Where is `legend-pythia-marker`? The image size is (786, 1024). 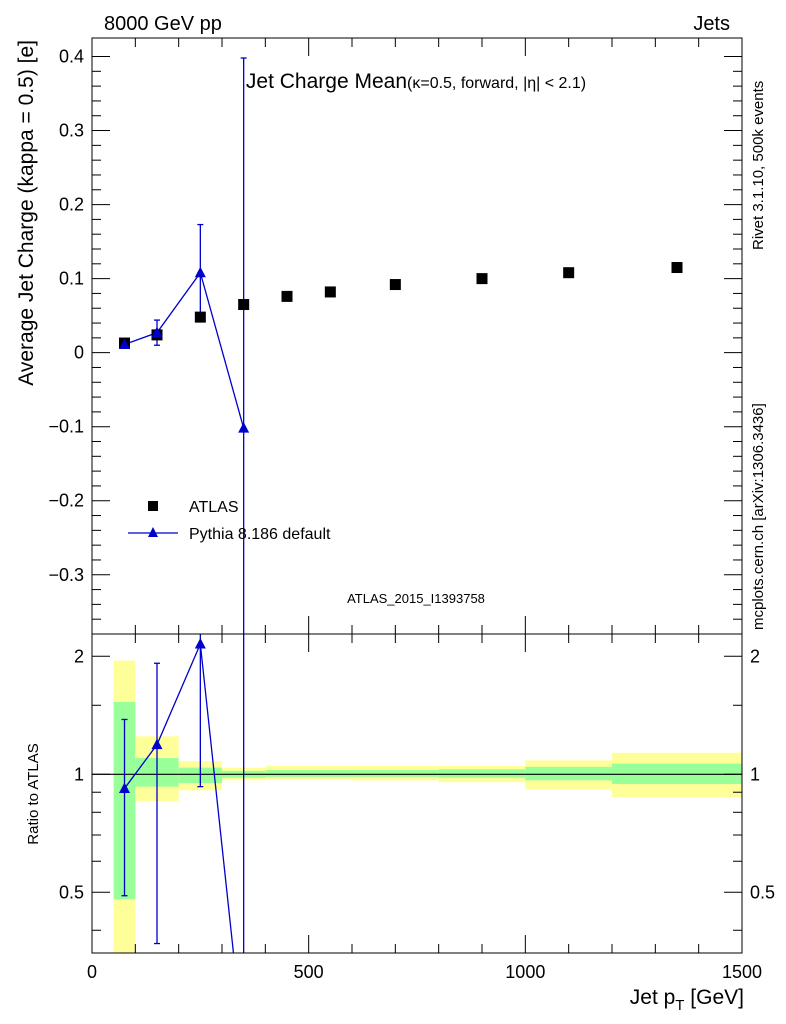
legend-pythia-marker is located at coordinates (153, 532).